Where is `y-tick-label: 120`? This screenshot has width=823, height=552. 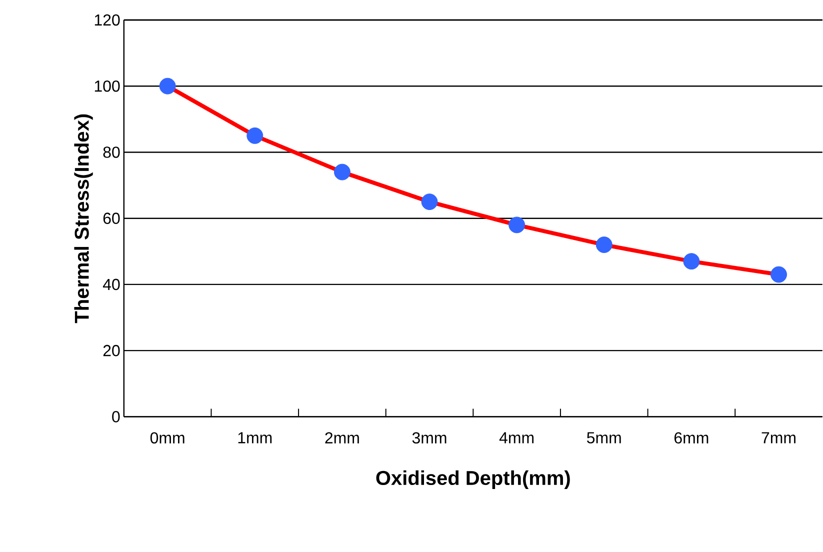
y-tick-label: 120 is located at coordinates (107, 20).